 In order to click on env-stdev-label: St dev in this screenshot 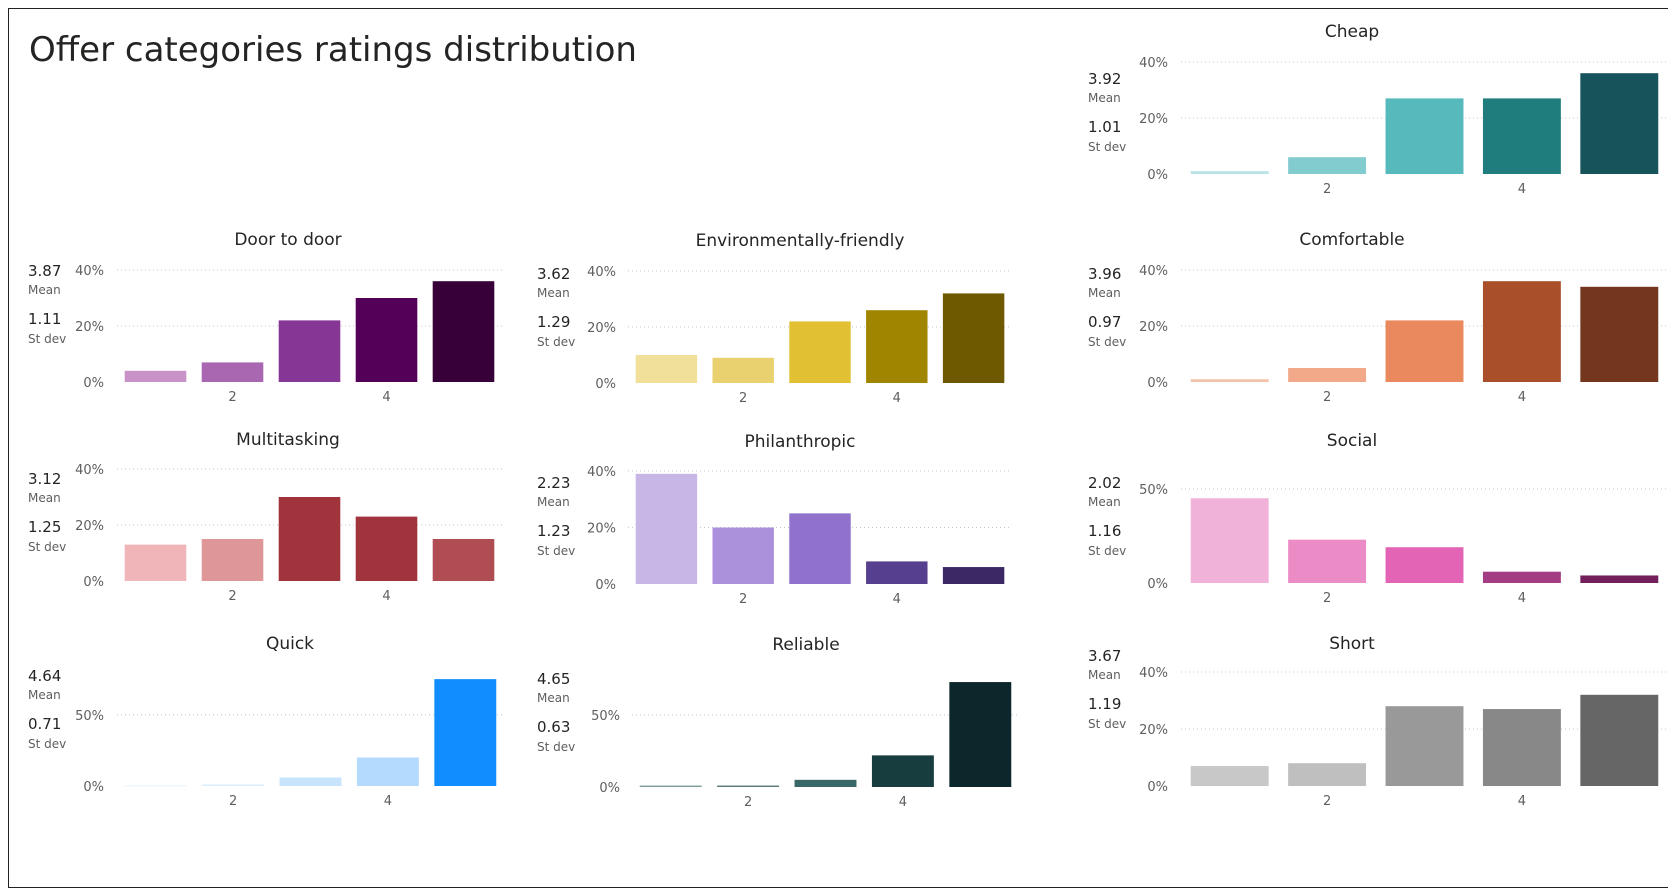, I will do `click(556, 342)`.